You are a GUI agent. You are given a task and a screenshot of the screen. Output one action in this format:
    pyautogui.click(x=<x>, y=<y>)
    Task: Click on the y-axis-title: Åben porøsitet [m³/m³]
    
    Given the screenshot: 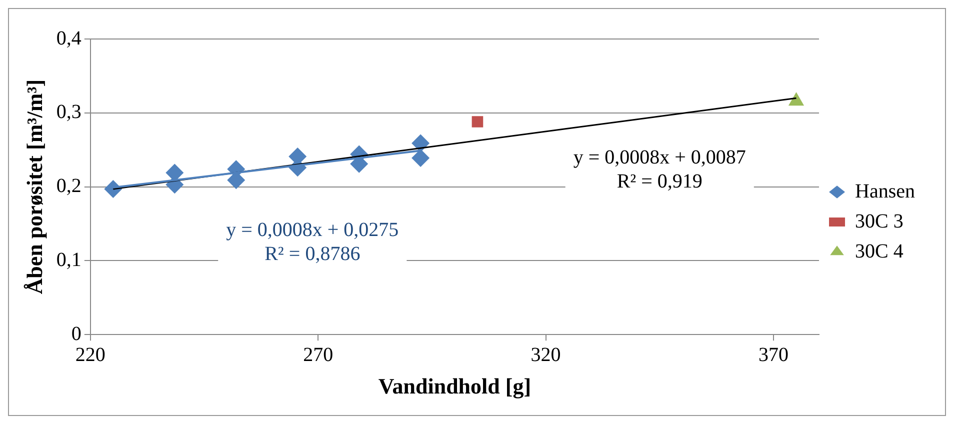 What is the action you would take?
    pyautogui.click(x=34, y=186)
    